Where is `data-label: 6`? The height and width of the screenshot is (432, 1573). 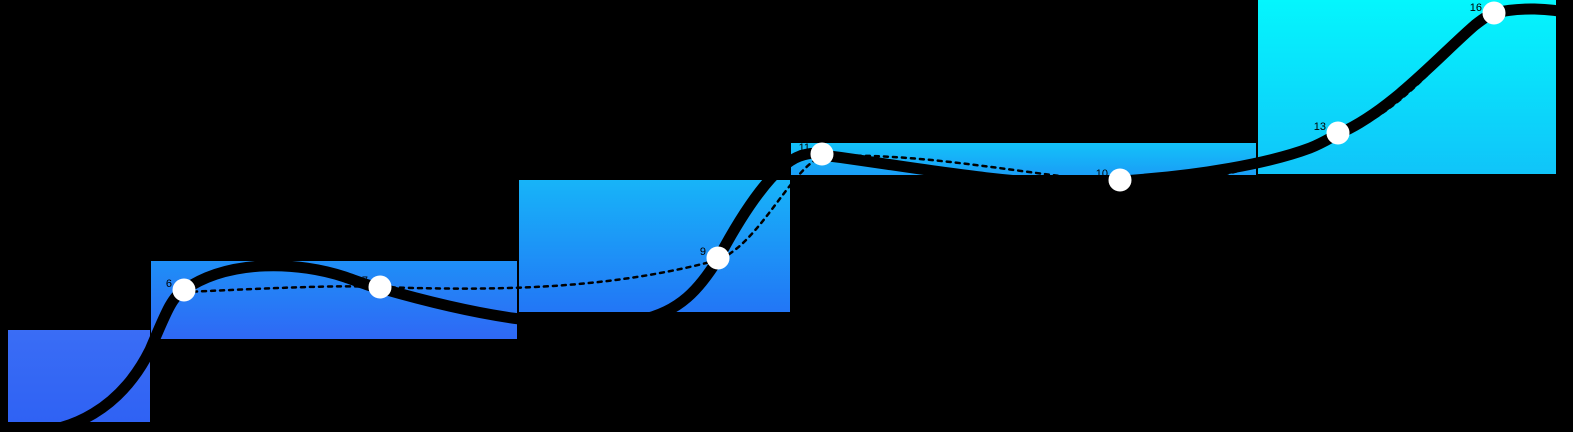 data-label: 6 is located at coordinates (169, 284).